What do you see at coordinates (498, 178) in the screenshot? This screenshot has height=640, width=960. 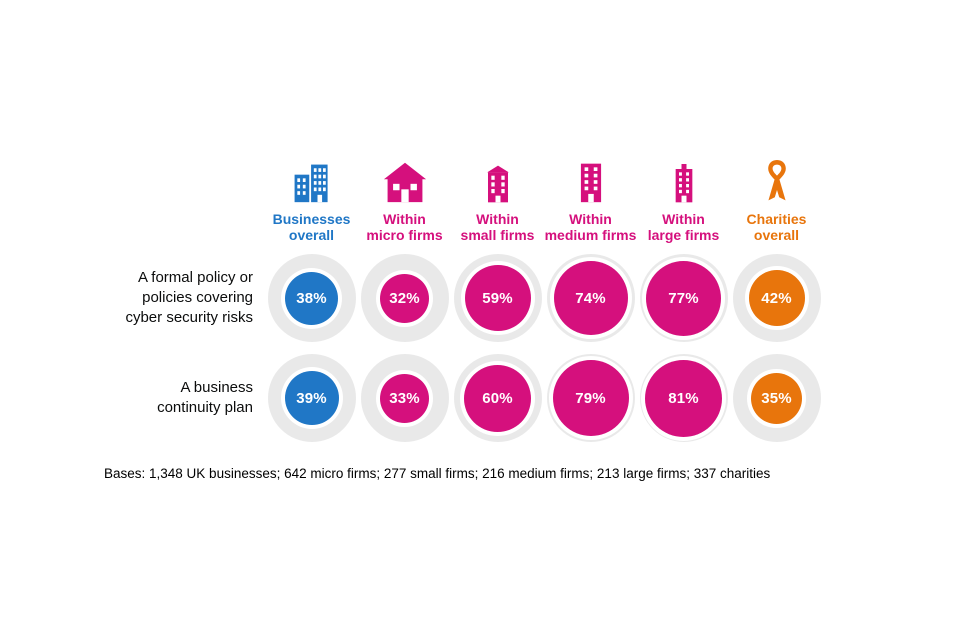 I see `small-building-icon` at bounding box center [498, 178].